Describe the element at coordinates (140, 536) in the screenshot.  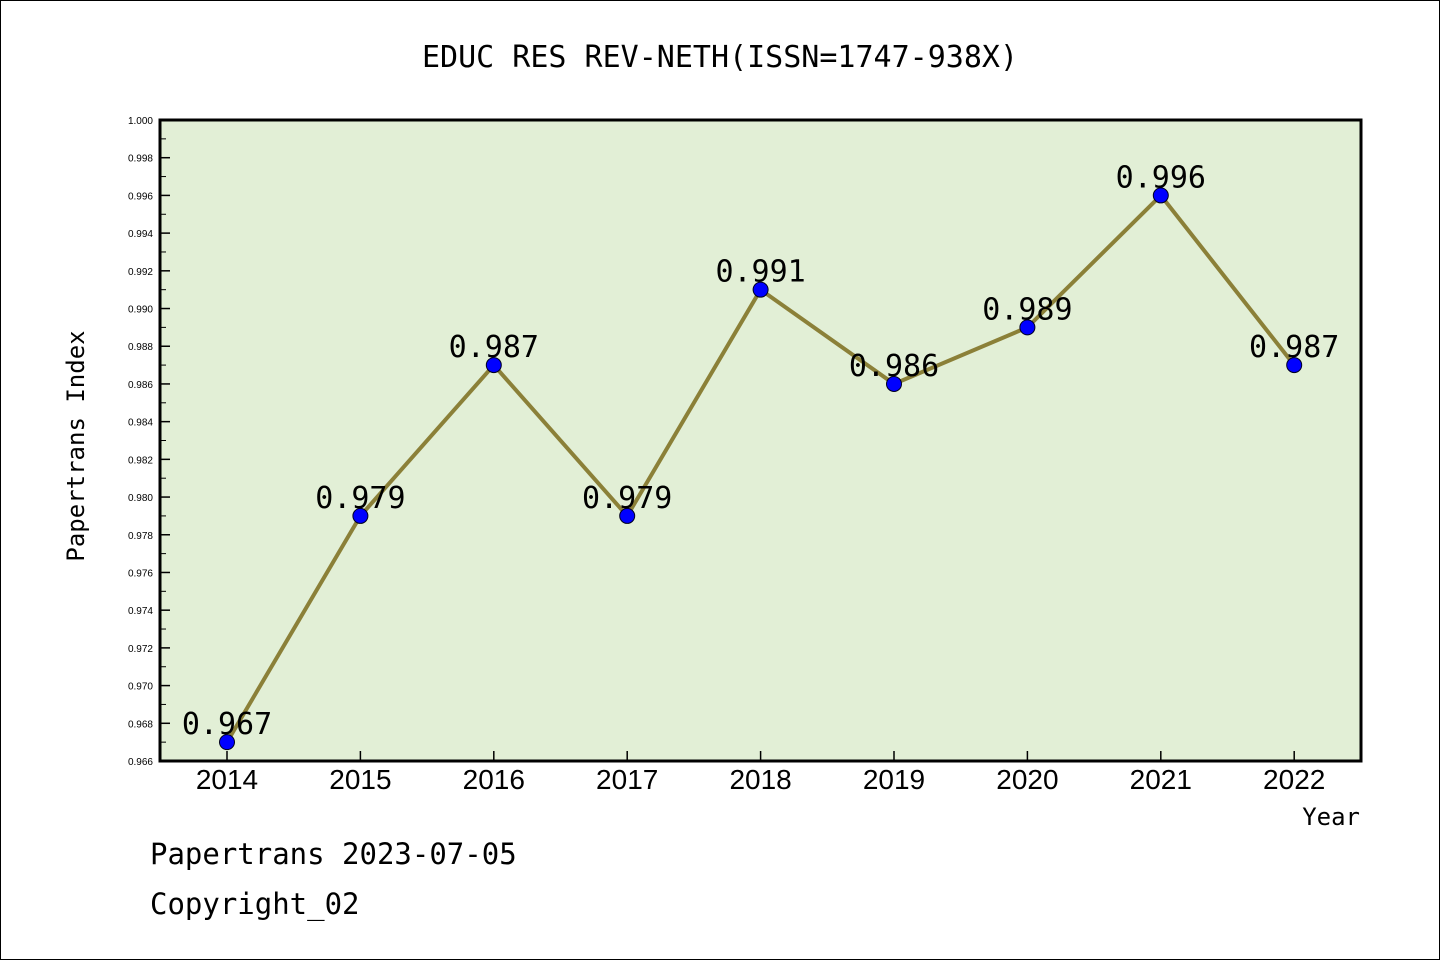
I see `y-tick-label: 0.978` at that location.